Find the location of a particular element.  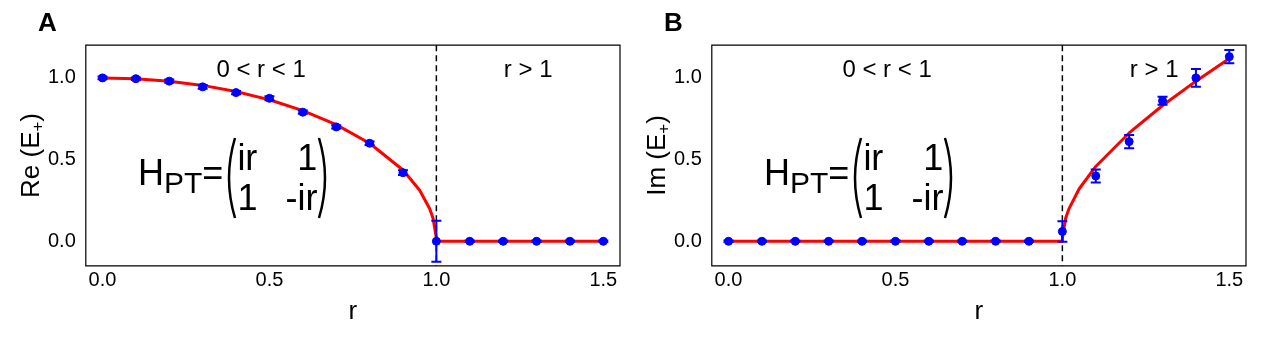

chart-title: A is located at coordinates (47, 21).